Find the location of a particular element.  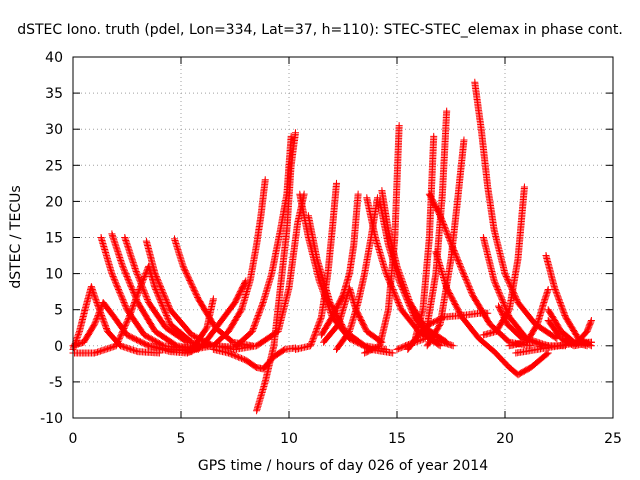

y-tick-label: 5 is located at coordinates (58, 311).